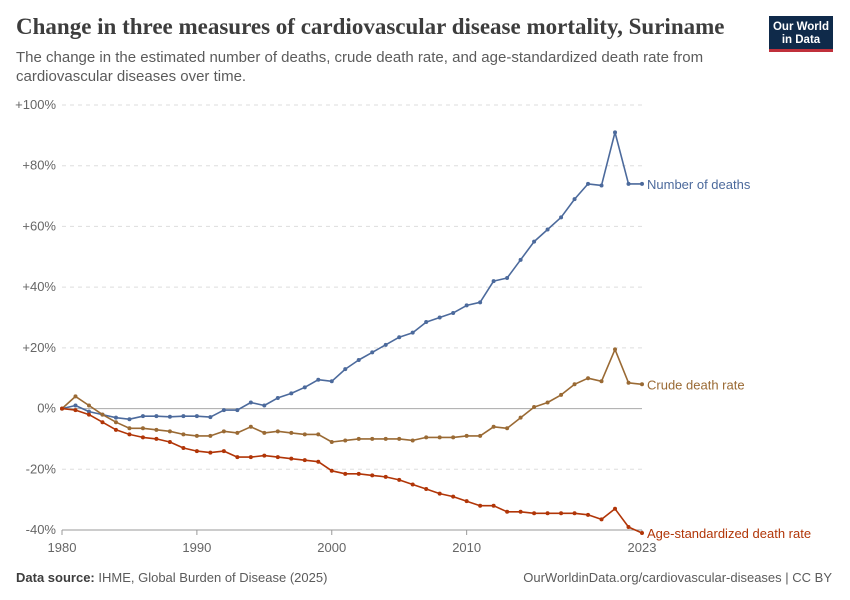  What do you see at coordinates (62, 547) in the screenshot?
I see `x-tick-label: 1980` at bounding box center [62, 547].